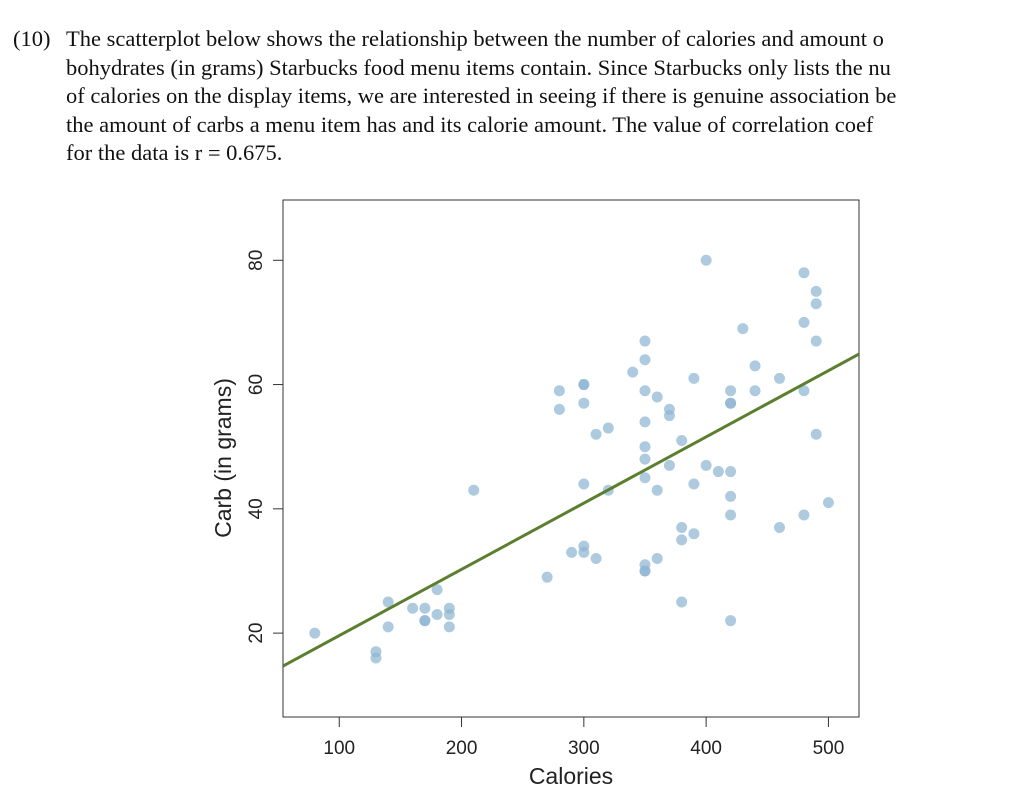  I want to click on y-axis-label: Carb (in grams), so click(223, 458).